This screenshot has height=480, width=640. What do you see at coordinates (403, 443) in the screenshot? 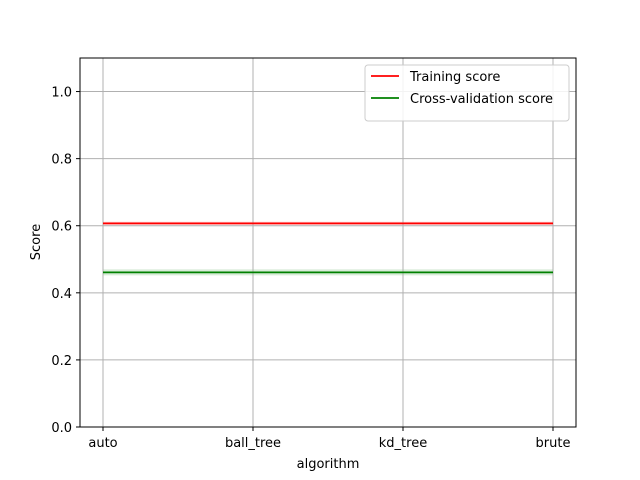
I see `x-tick-label: kd_tree` at bounding box center [403, 443].